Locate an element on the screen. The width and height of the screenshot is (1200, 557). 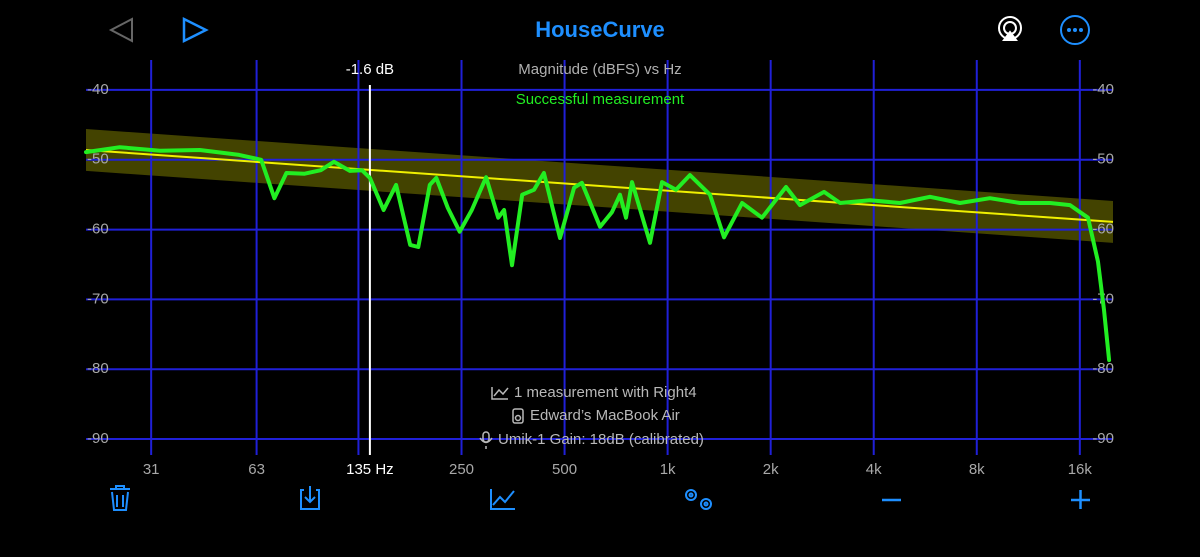
x-tick-label: 16k is located at coordinates (1080, 469).